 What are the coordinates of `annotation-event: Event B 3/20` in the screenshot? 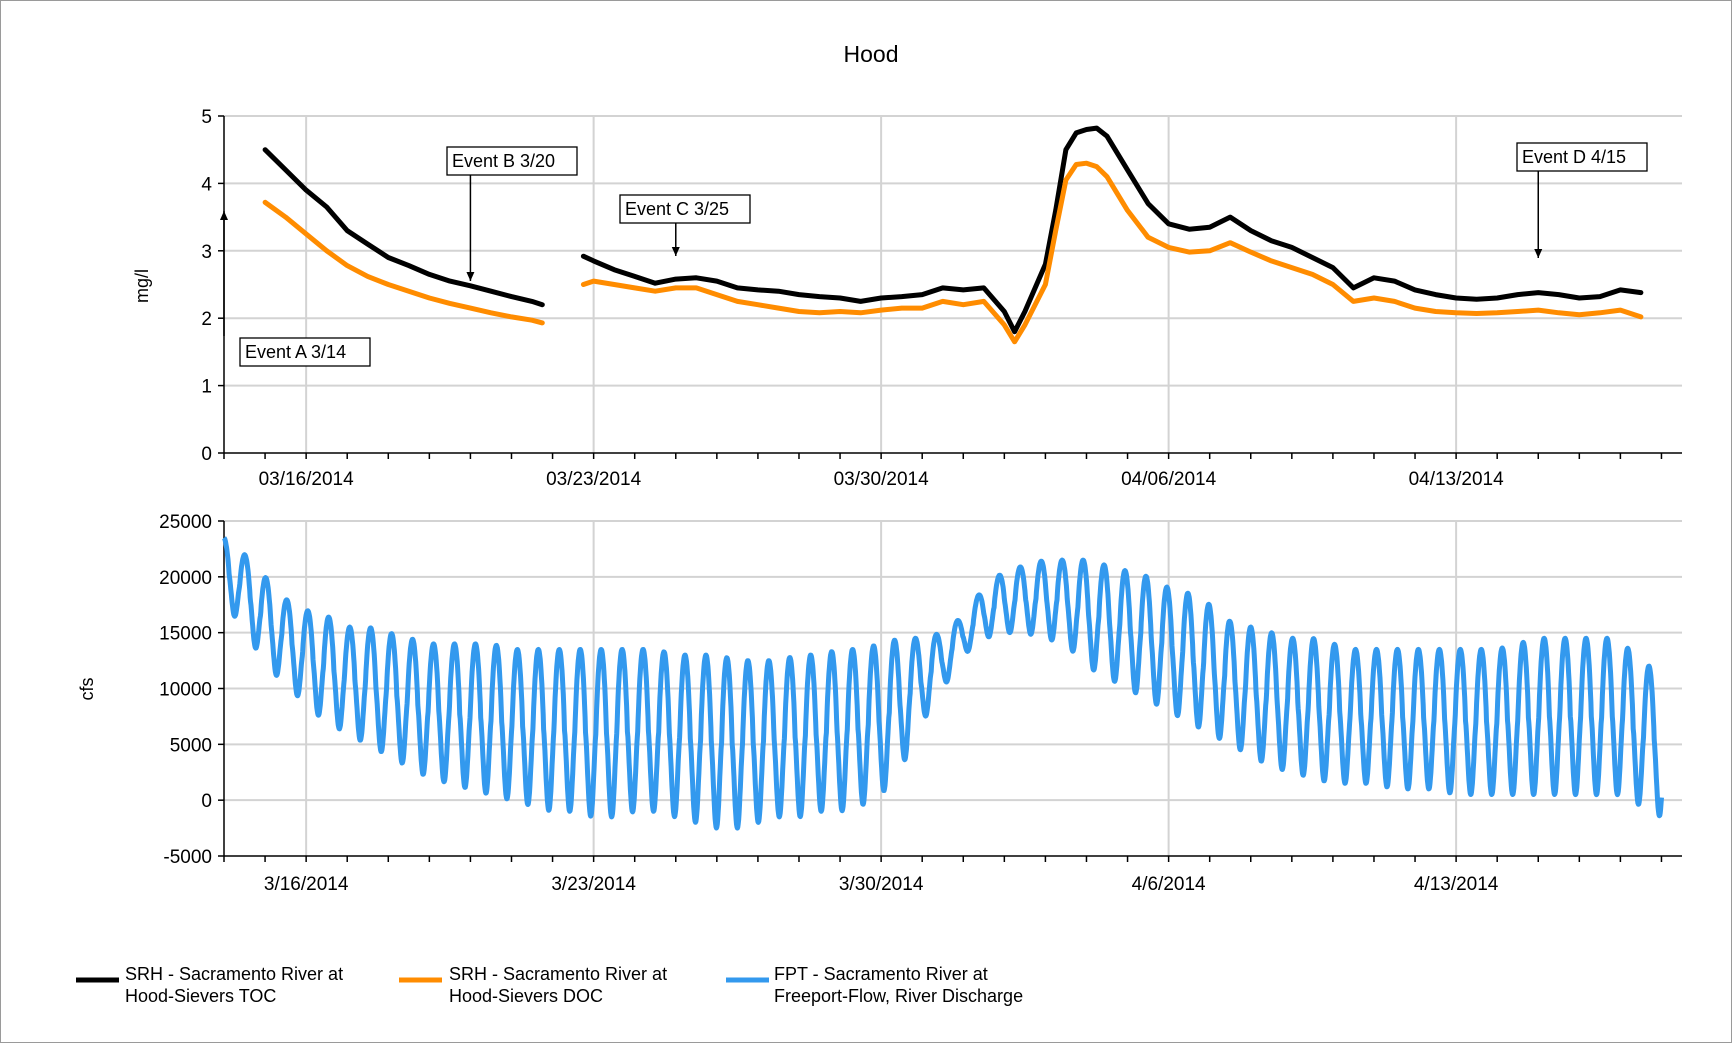 It's located at (512, 213).